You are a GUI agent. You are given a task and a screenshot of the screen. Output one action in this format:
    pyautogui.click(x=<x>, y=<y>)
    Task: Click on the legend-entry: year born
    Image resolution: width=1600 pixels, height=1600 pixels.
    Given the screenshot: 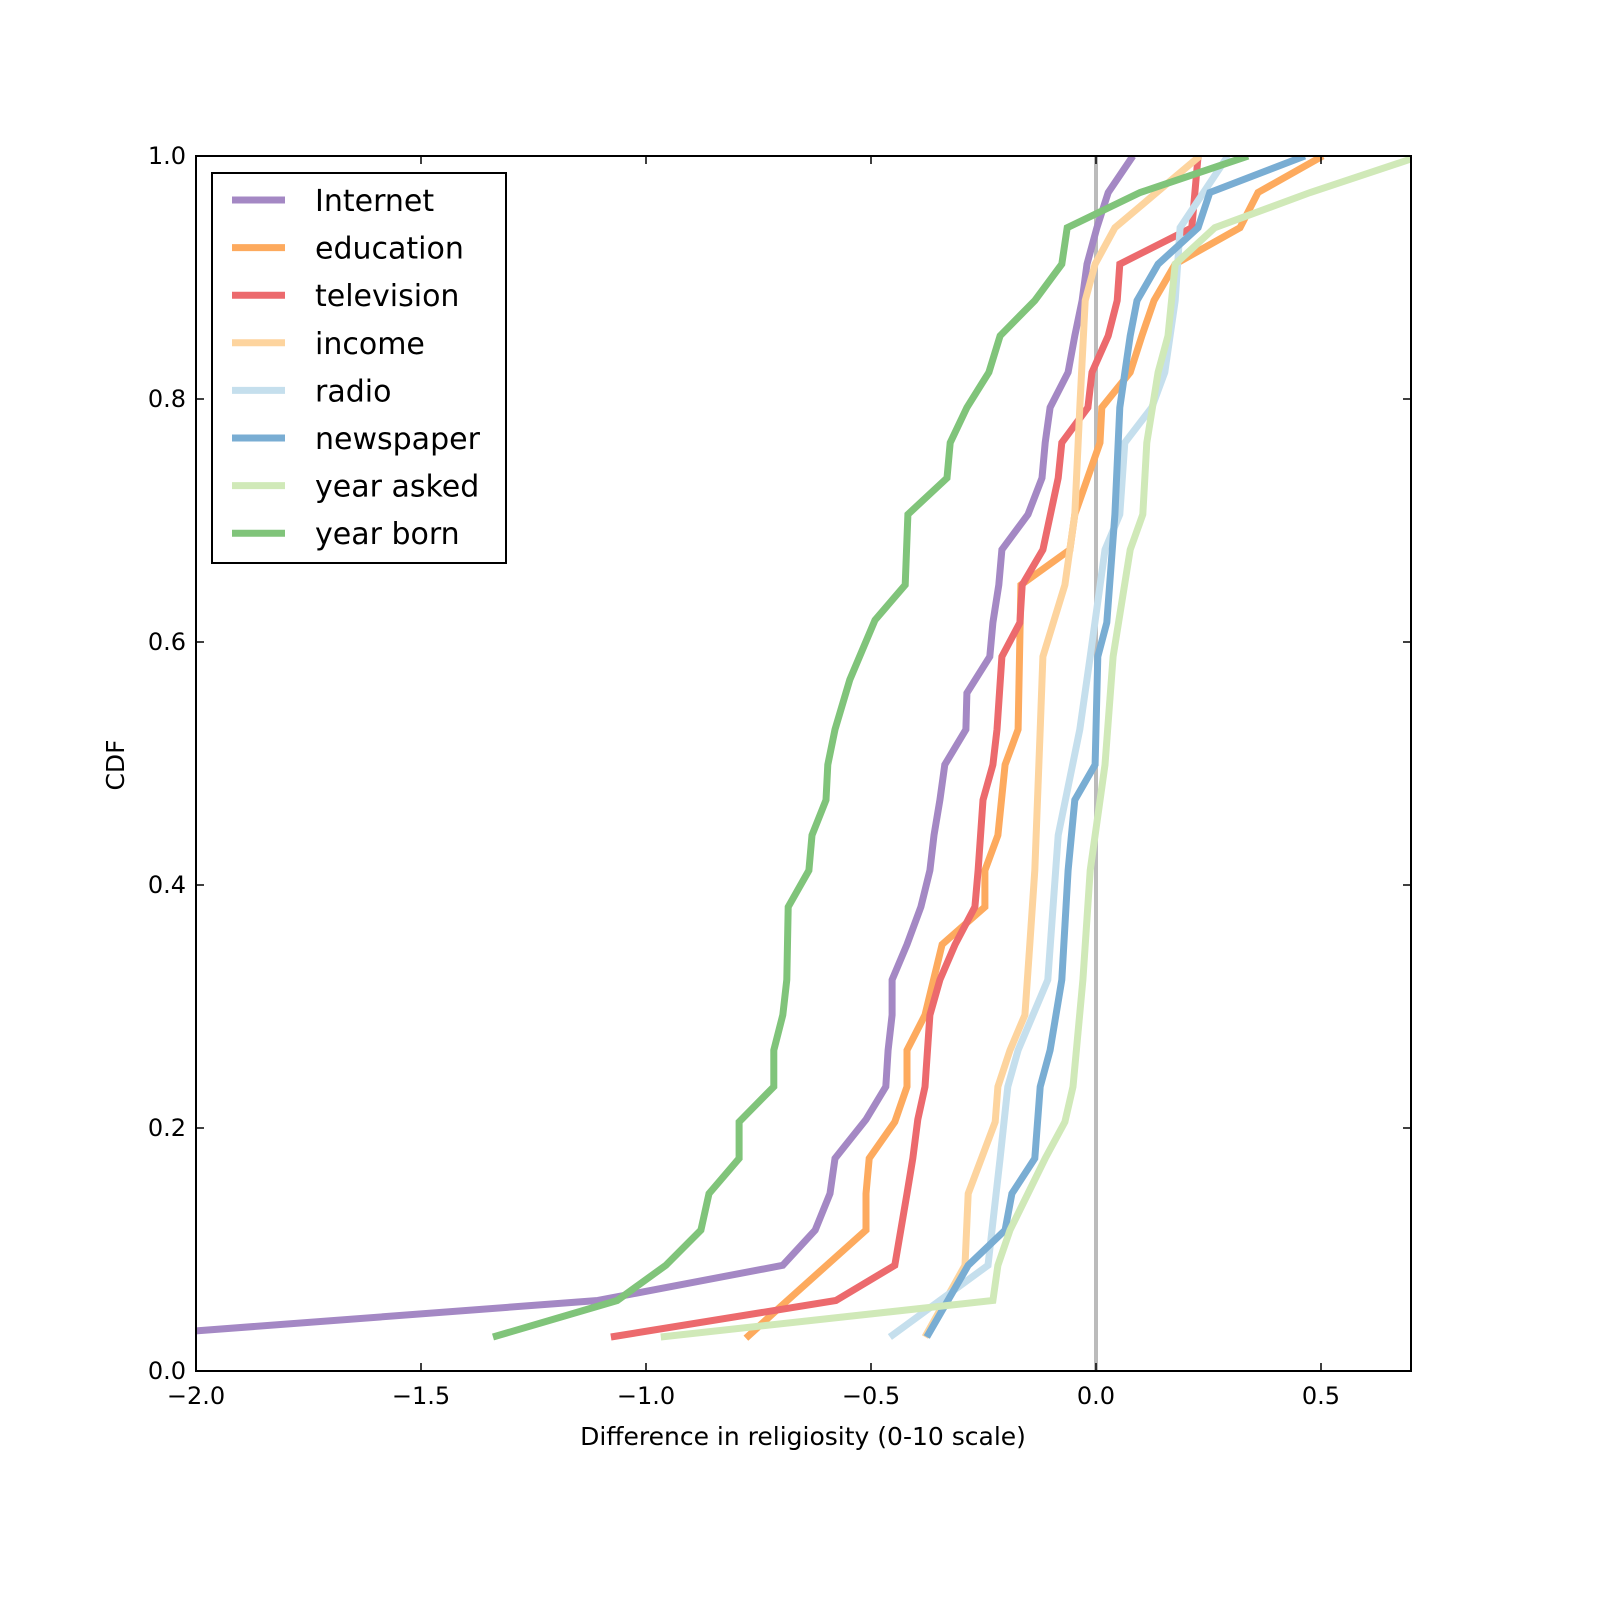 What is the action you would take?
    pyautogui.click(x=346, y=534)
    